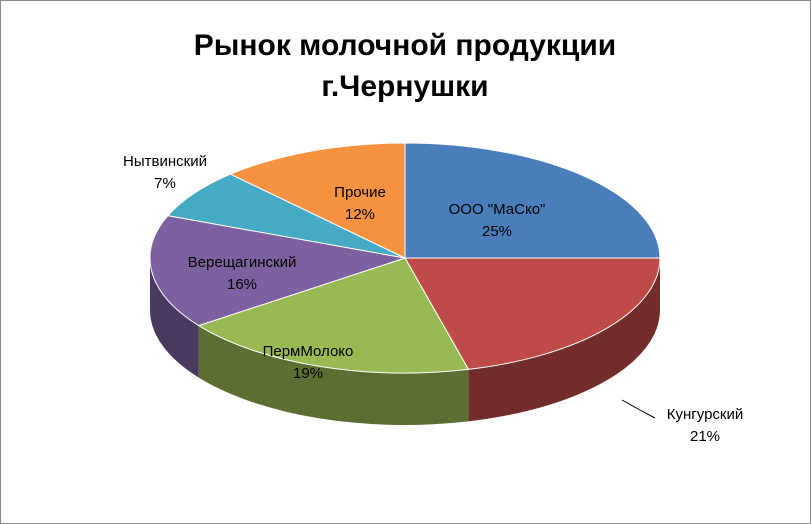 The height and width of the screenshot is (524, 811). I want to click on value-label: 16%, so click(242, 284).